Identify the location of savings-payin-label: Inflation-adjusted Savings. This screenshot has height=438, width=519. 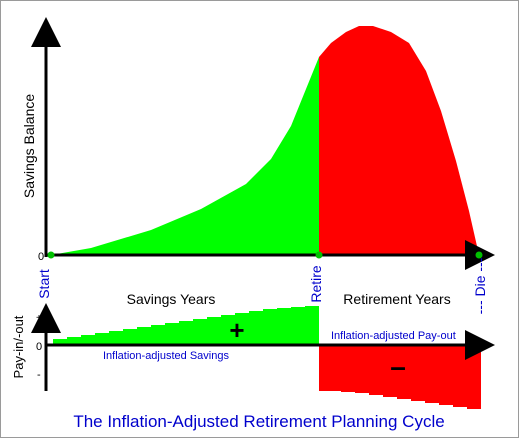
(166, 356).